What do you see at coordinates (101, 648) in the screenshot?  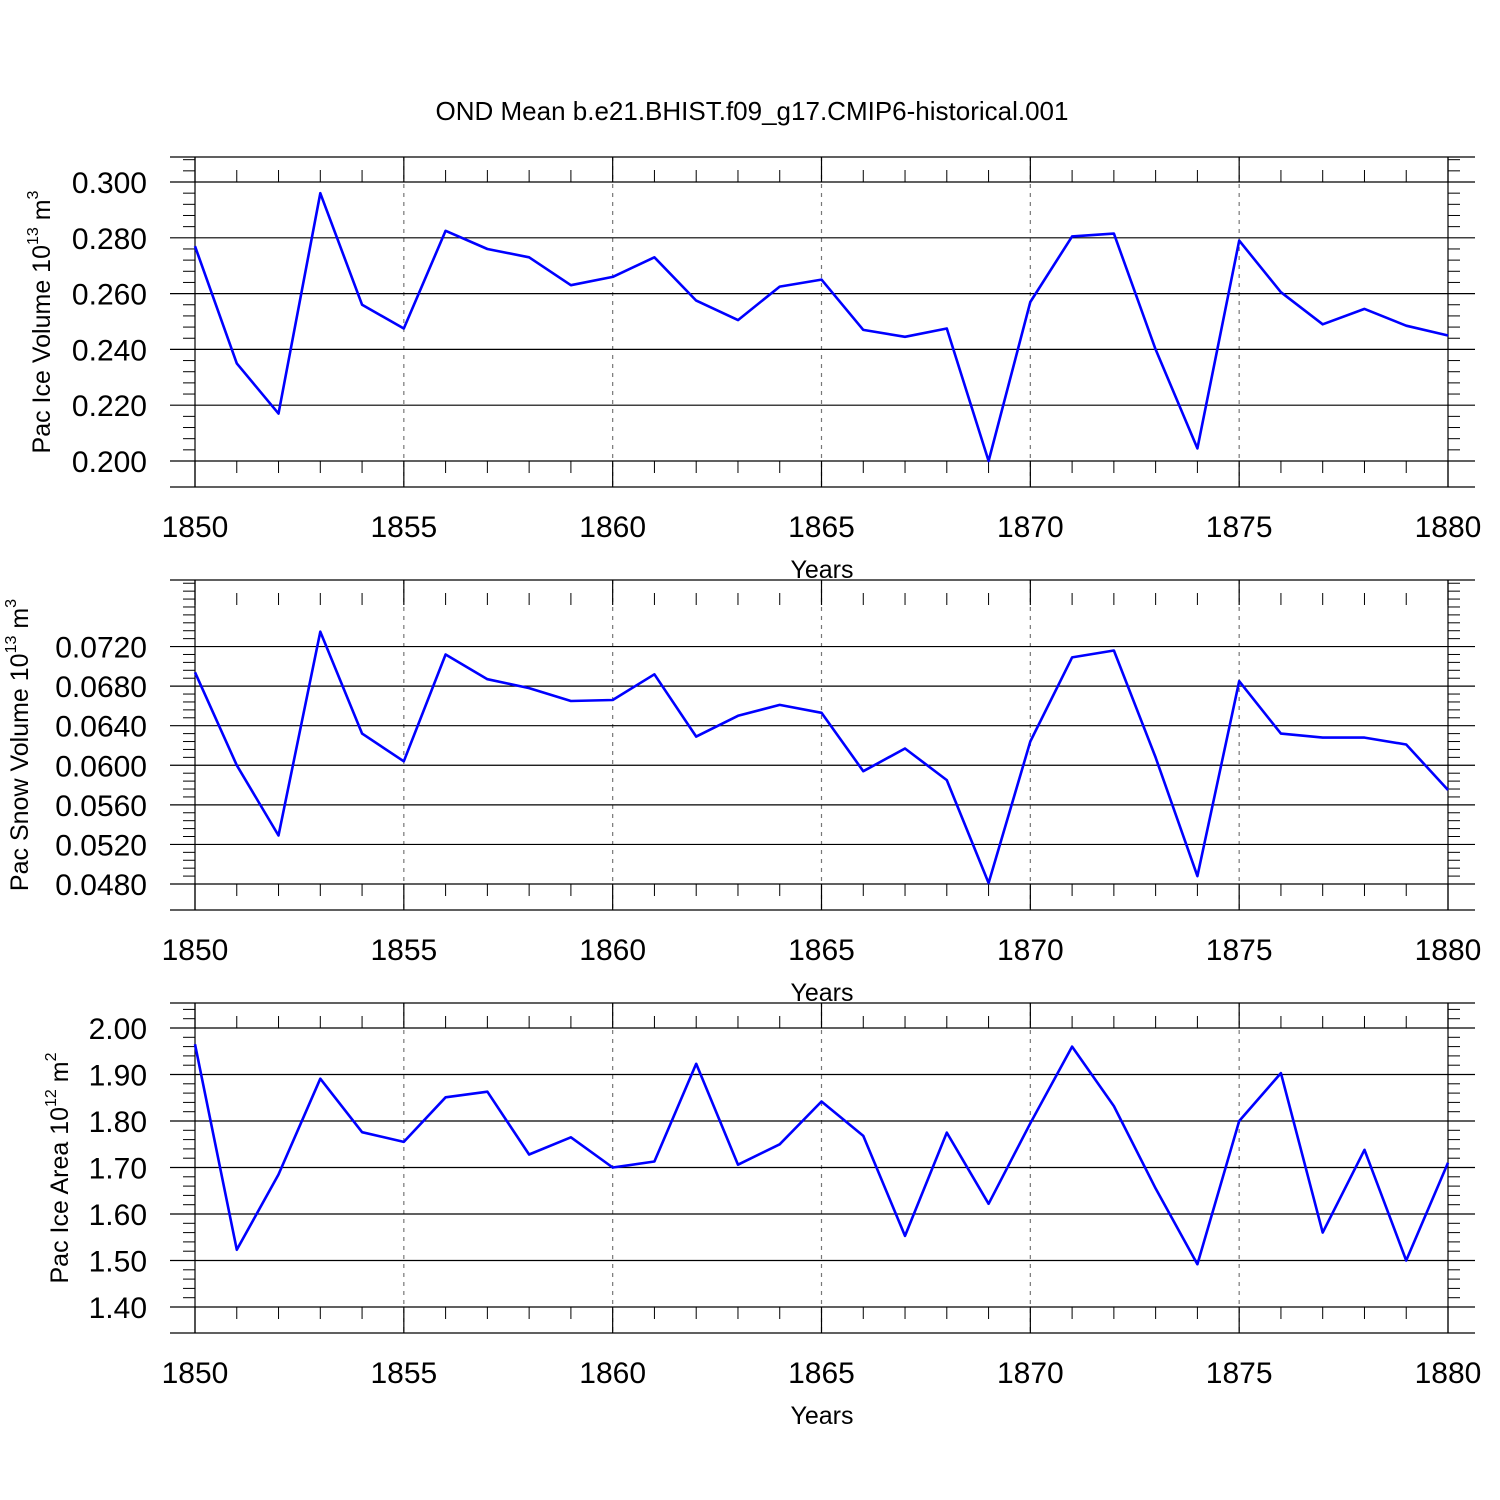 I see `y-tick-label: 0.0720` at bounding box center [101, 648].